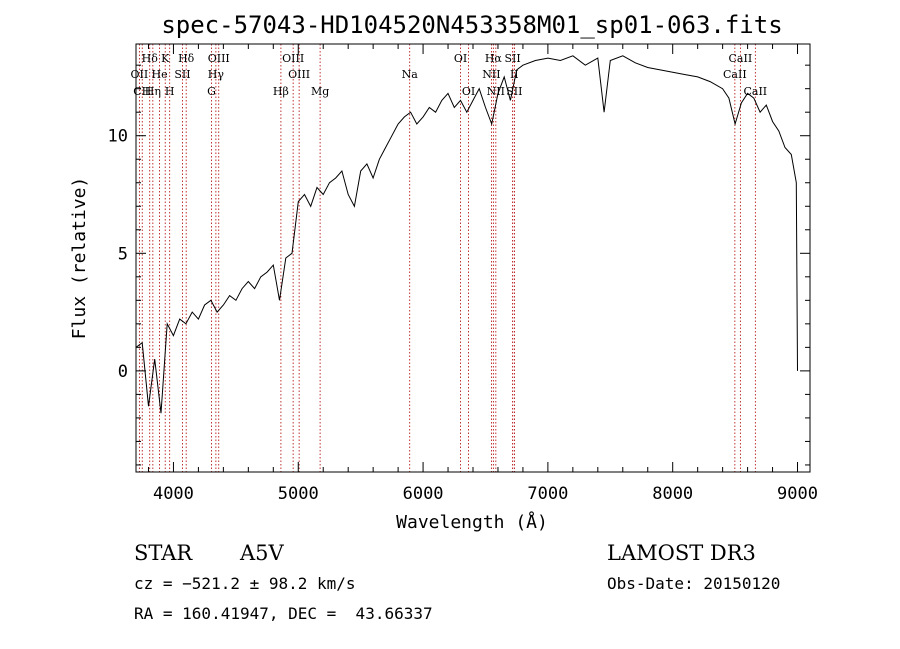  I want to click on x-axis-label: Wavelength (Å), so click(472, 522).